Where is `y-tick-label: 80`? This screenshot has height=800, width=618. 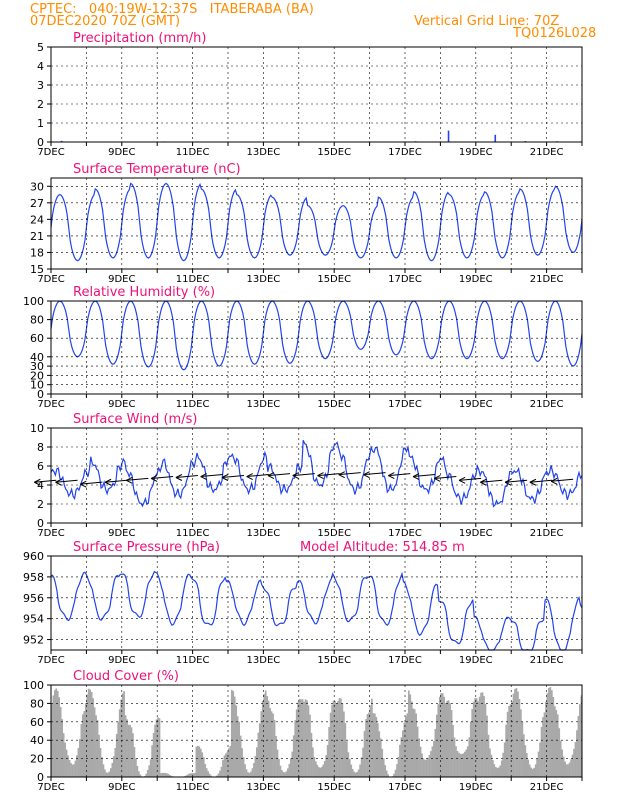 y-tick-label: 80 is located at coordinates (37, 703).